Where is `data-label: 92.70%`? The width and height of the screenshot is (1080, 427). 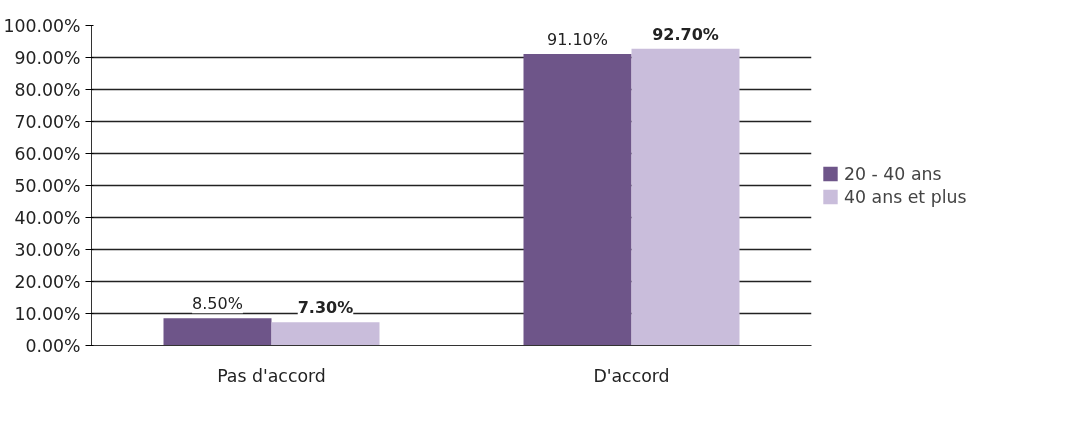
data-label: 92.70% is located at coordinates (685, 34).